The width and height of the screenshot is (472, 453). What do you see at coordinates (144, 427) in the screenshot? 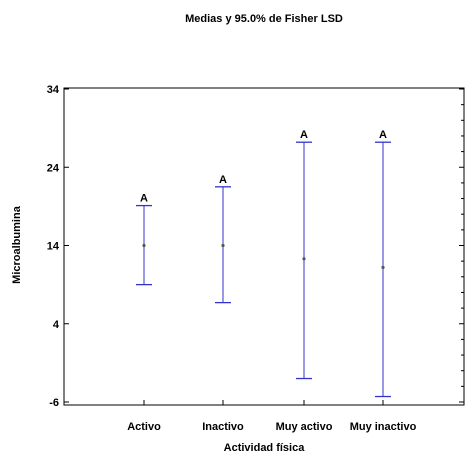
I see `x-tick-label: Activo` at bounding box center [144, 427].